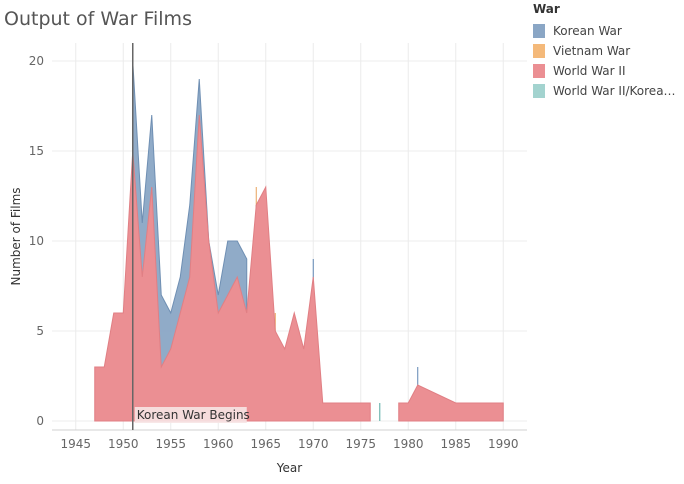 Image resolution: width=684 pixels, height=484 pixels. Describe the element at coordinates (218, 444) in the screenshot. I see `x-tick-label: 1960` at that location.